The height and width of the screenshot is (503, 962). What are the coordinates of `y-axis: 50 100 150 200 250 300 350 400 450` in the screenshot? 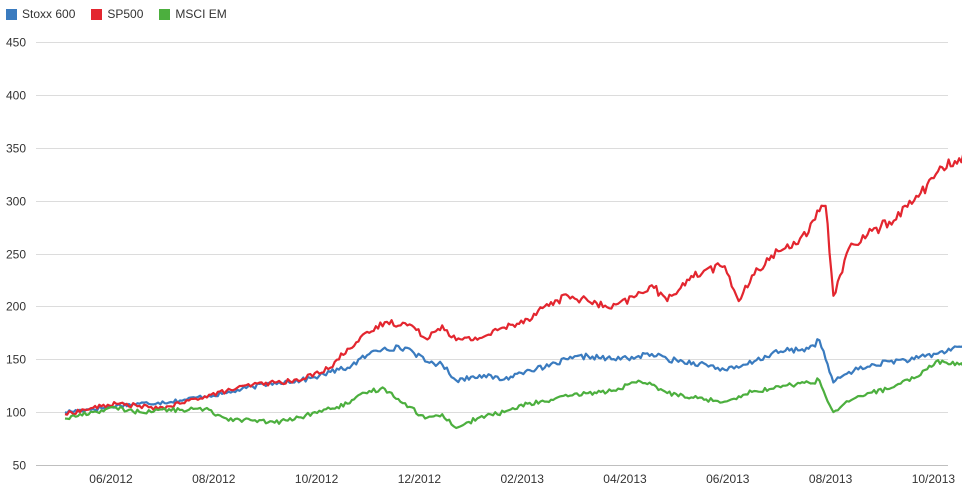 It's located at (16, 254).